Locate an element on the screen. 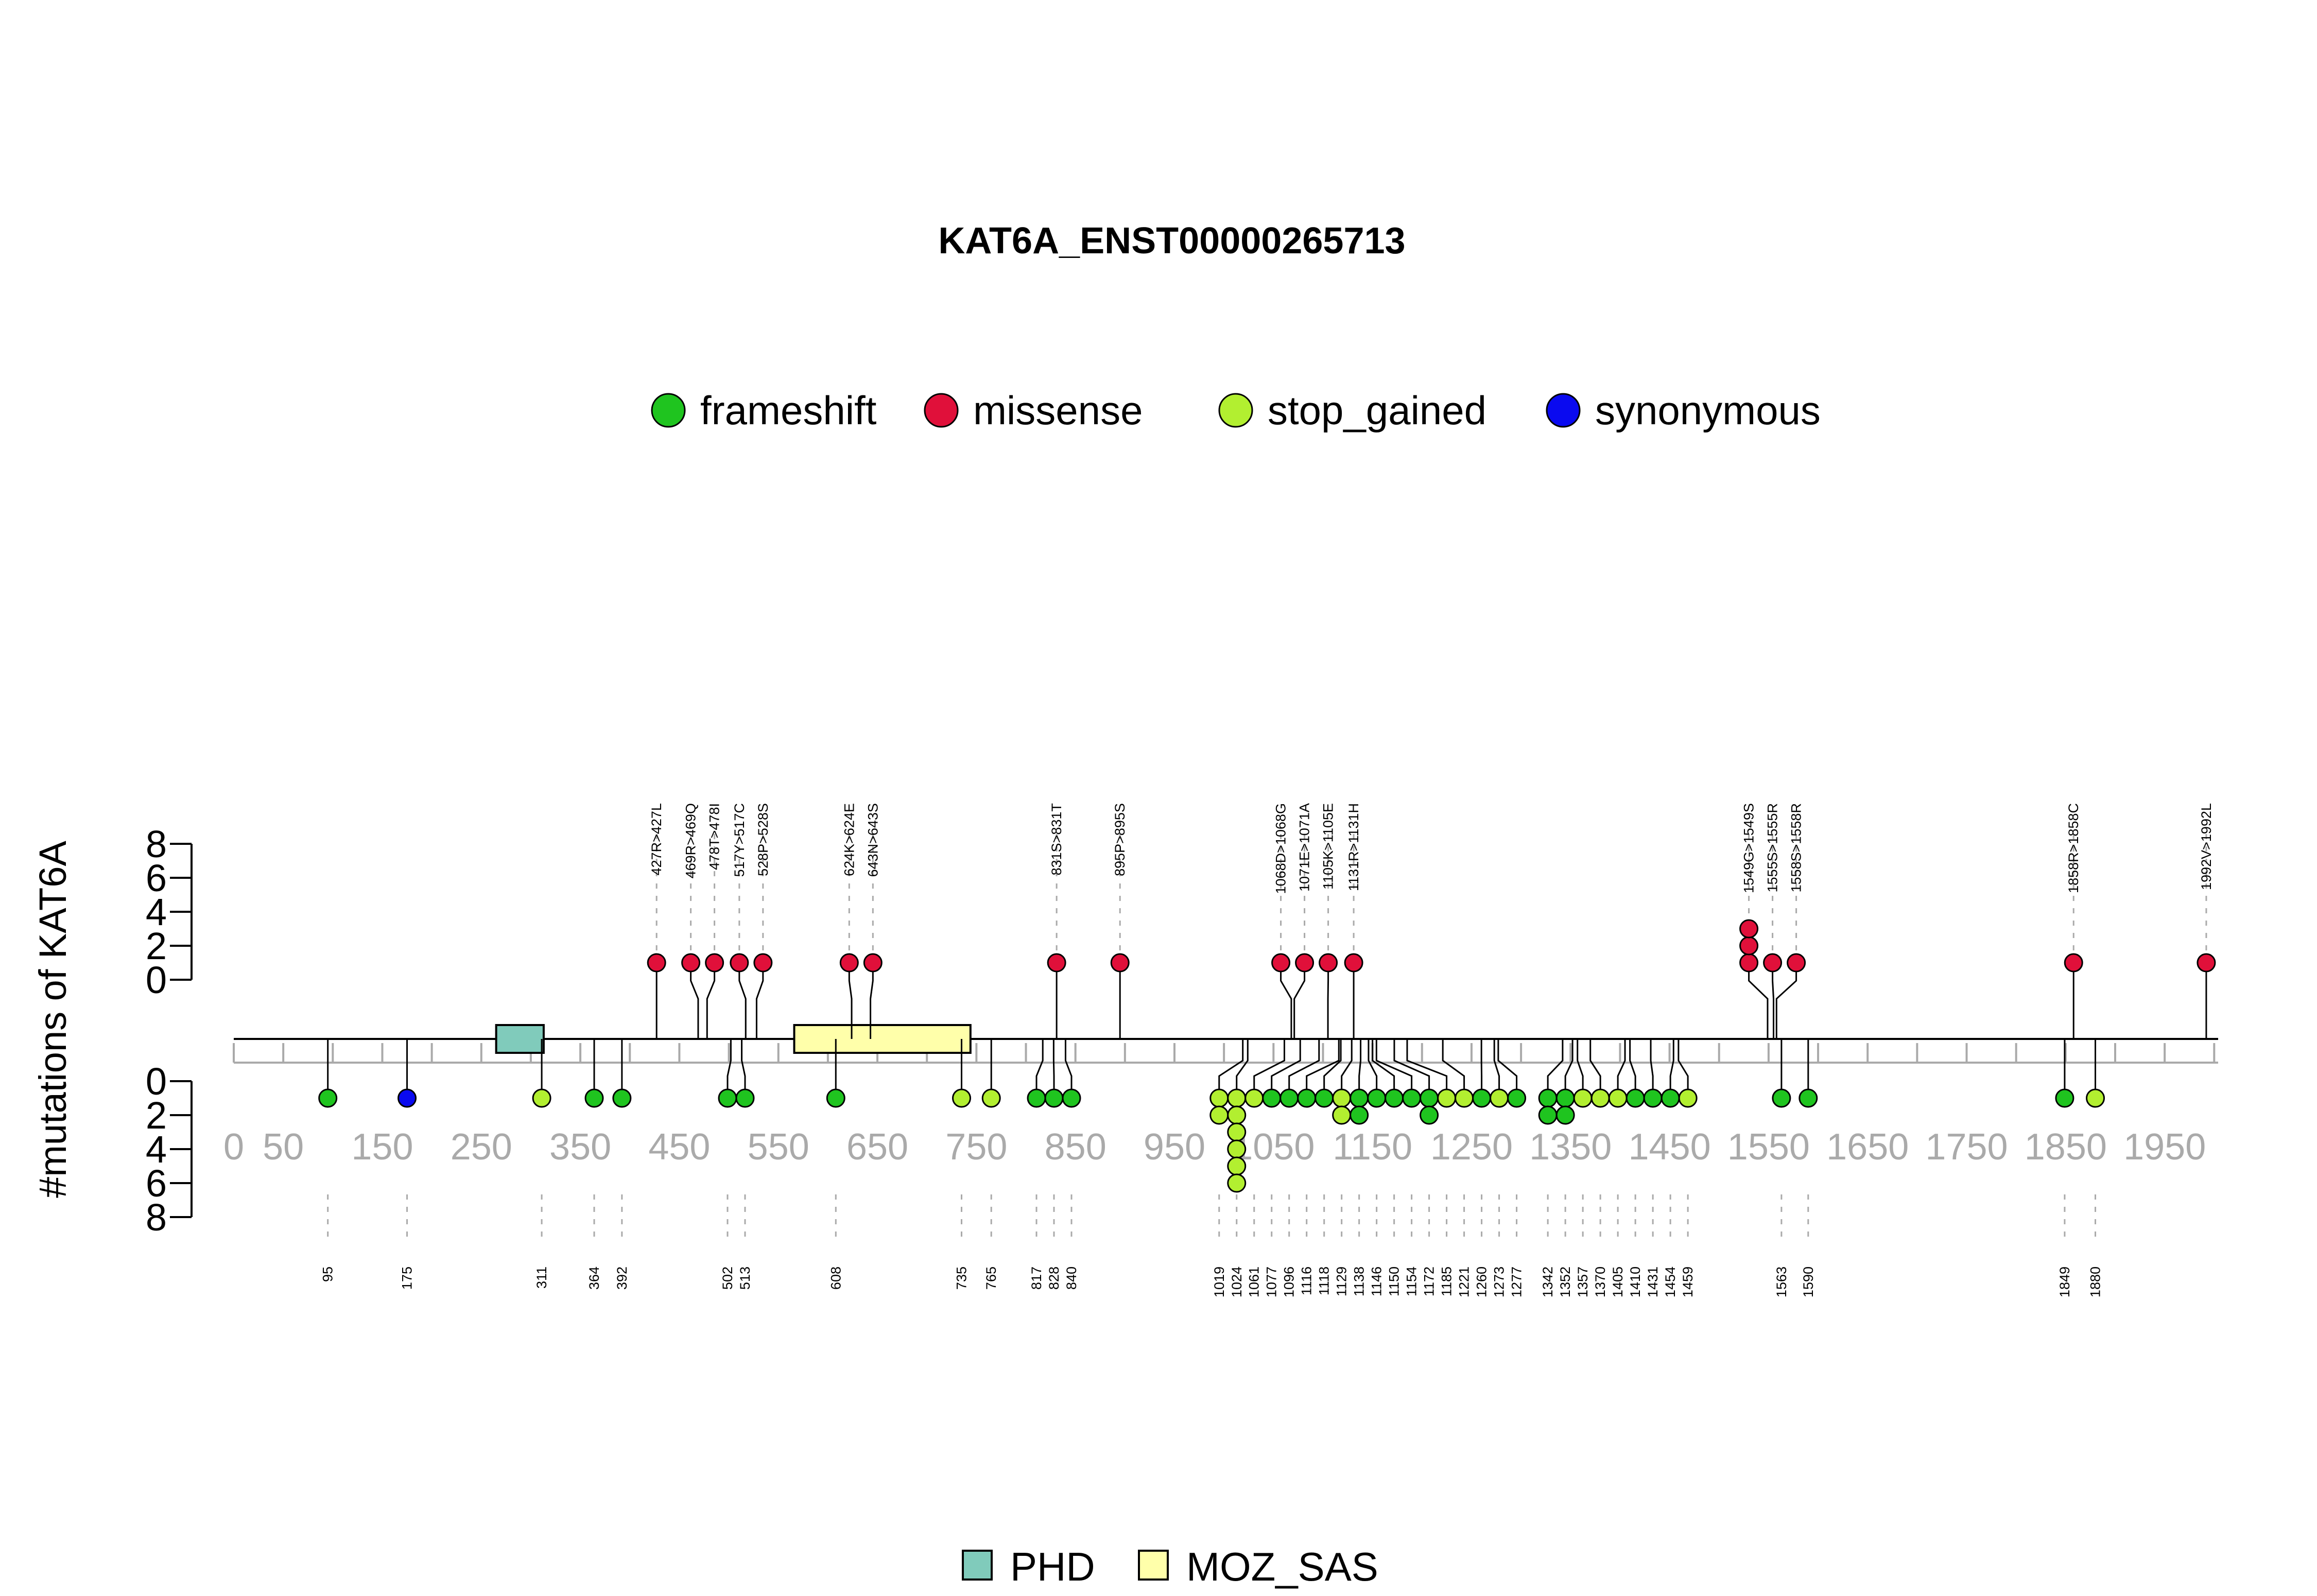  position-label: 1118 is located at coordinates (1324, 1281).